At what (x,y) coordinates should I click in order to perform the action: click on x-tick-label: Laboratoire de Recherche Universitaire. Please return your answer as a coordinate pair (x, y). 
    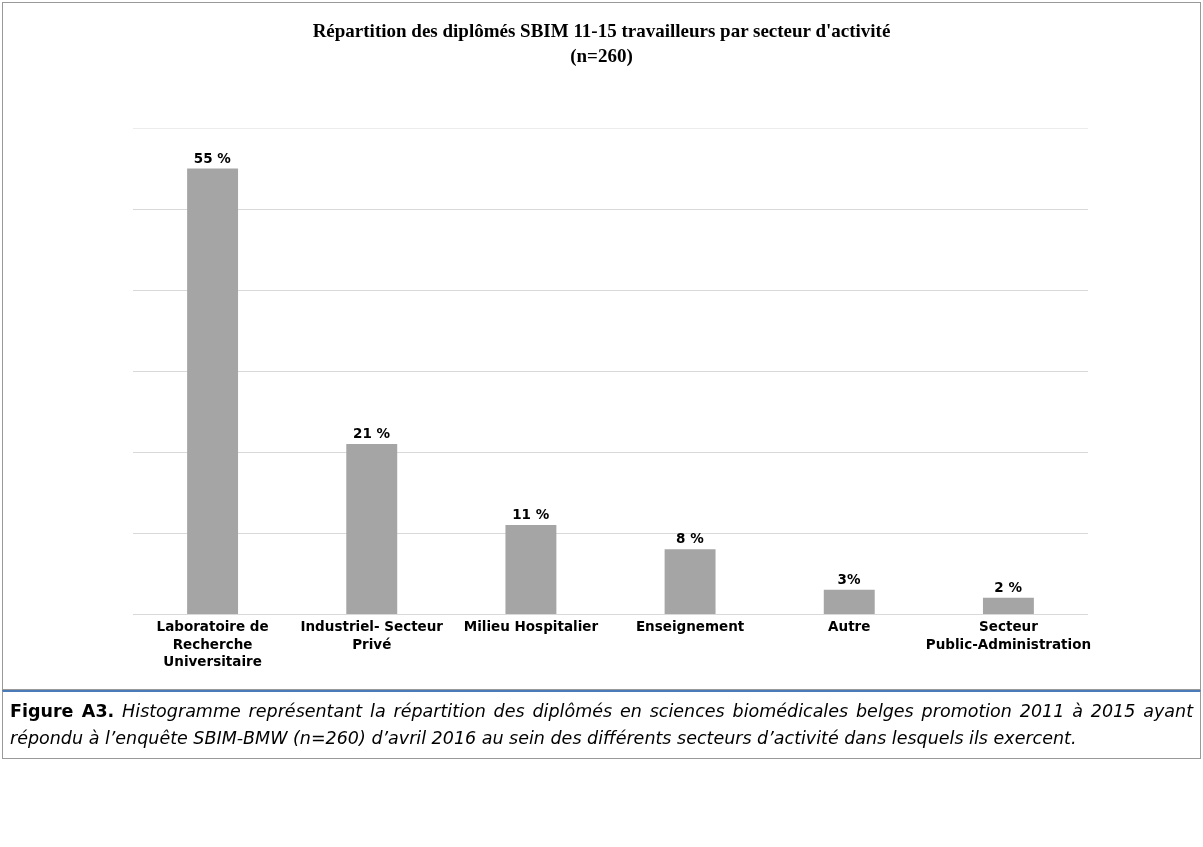
    Looking at the image, I should click on (212, 644).